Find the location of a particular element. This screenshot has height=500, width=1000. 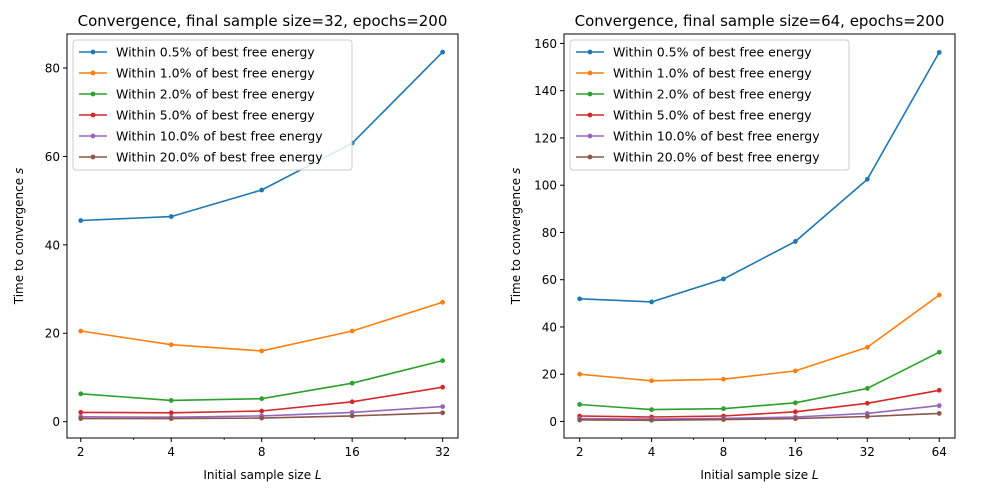

legend-label: Within 2.0% of best free energy is located at coordinates (712, 94).